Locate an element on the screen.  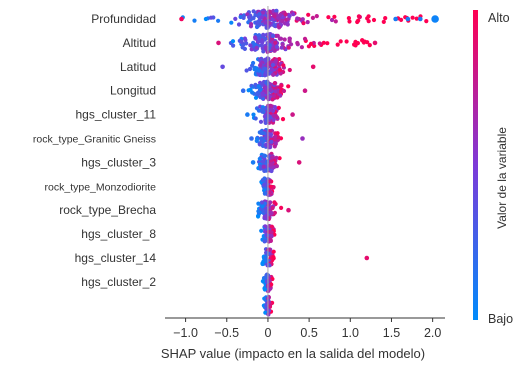
feature-label: hgs_cluster_14 is located at coordinates (116, 258).